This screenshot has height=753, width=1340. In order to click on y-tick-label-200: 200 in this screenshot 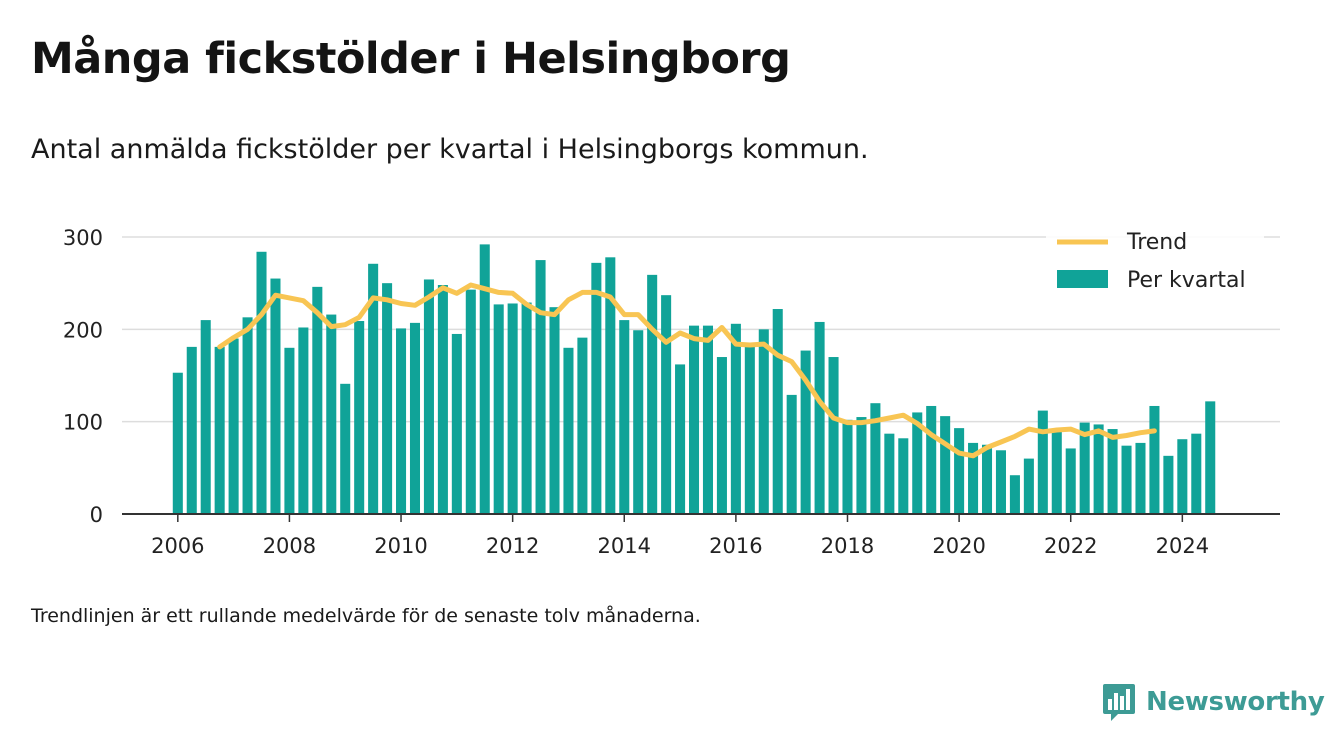, I will do `click(83, 330)`.